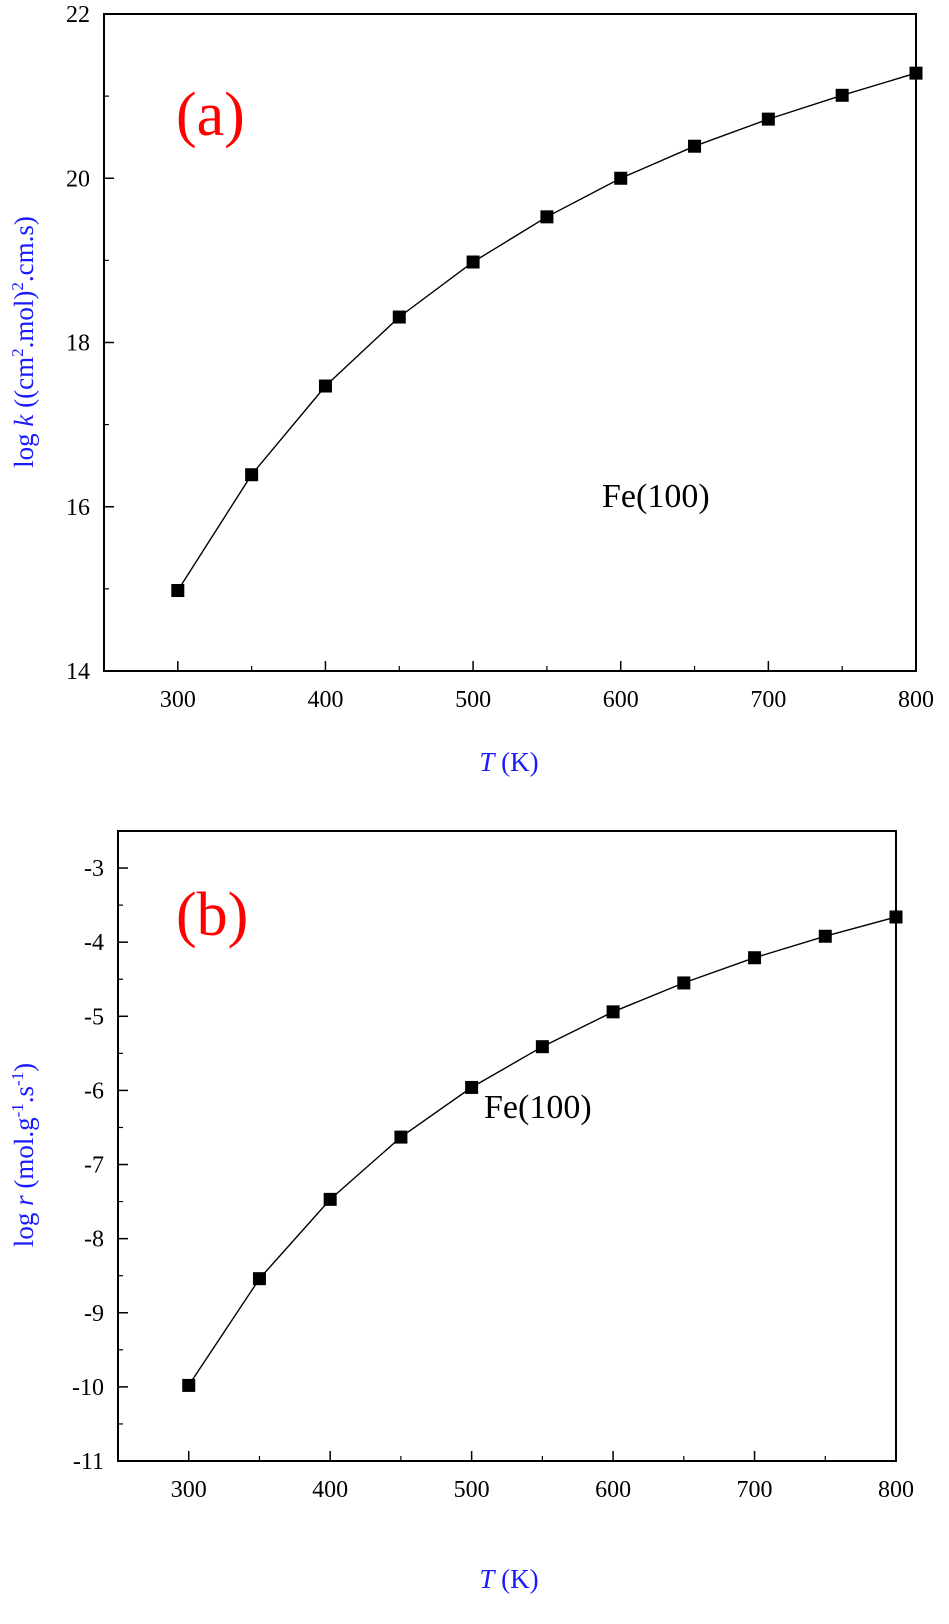 This screenshot has height=1624, width=949. Describe the element at coordinates (78, 508) in the screenshot. I see `panel-a-y-tick-label: 16` at that location.